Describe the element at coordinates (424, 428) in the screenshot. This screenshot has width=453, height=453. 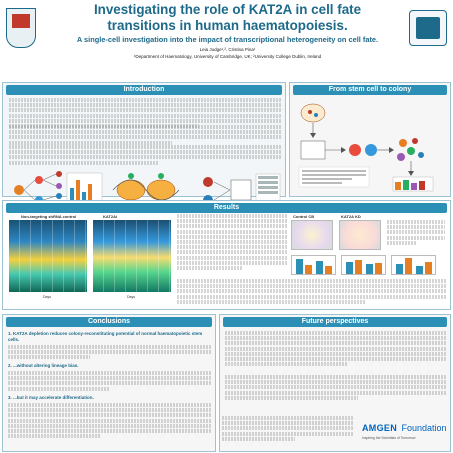
I see `foundation-wordmark: Foundation` at that location.